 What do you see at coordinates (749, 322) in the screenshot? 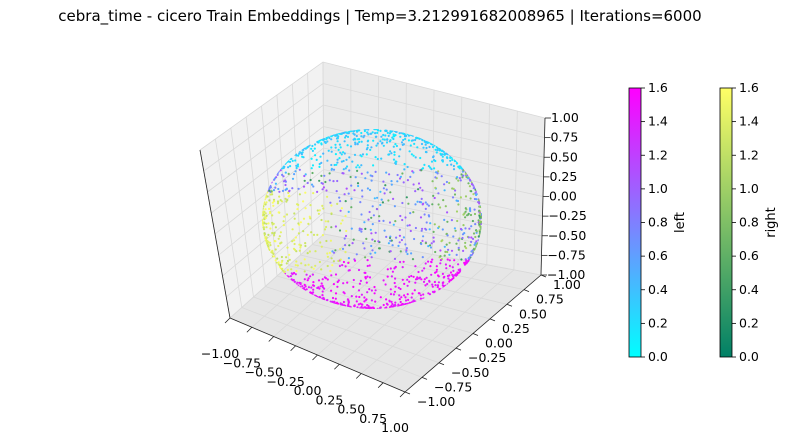
I see `colorbar-tick-label: 0.2` at bounding box center [749, 322].